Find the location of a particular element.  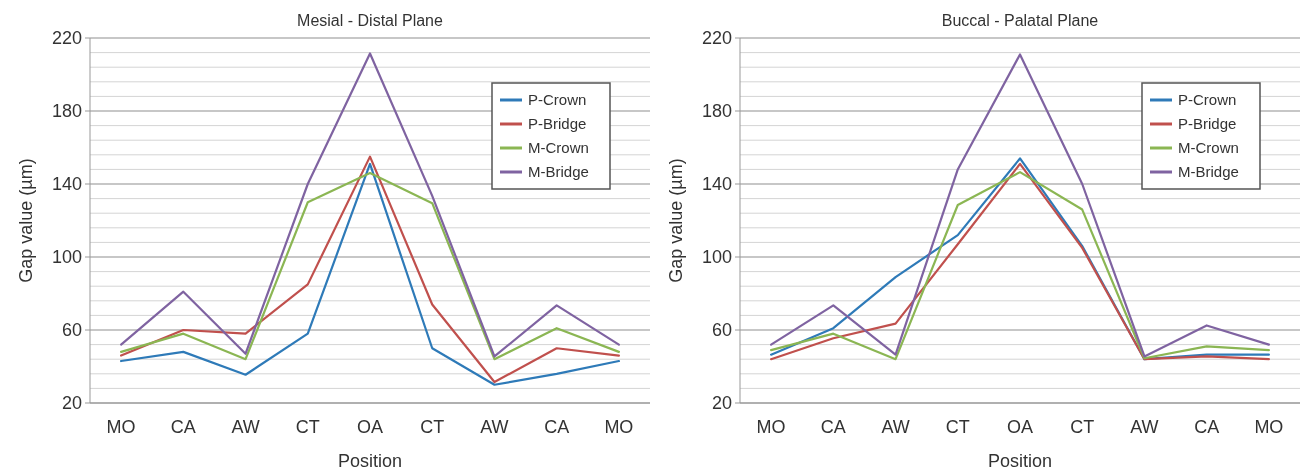

chart-title: Buccal - Palatal Plane is located at coordinates (1020, 20).